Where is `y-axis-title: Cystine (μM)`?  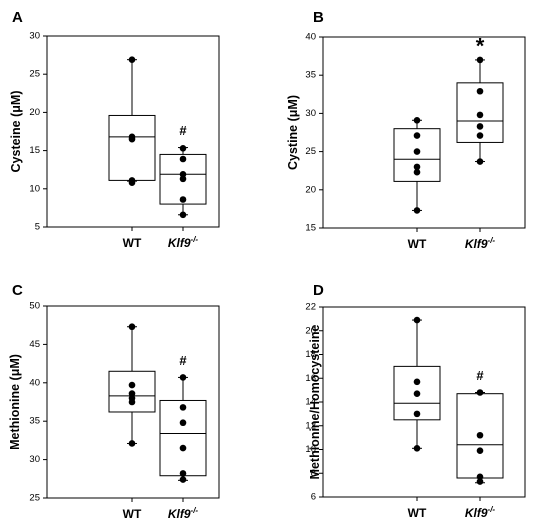 y-axis-title: Cystine (μM) is located at coordinates (293, 132).